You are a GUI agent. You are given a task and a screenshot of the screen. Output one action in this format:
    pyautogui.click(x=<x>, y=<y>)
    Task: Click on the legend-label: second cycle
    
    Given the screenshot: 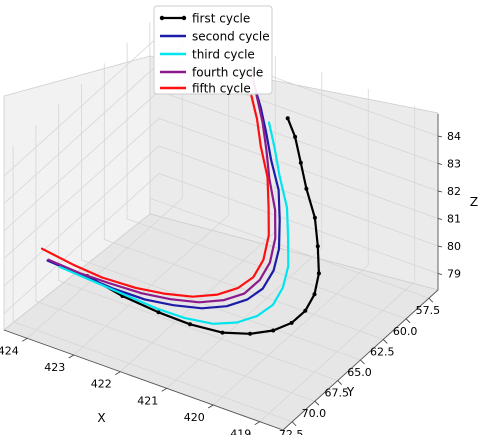 What is the action you would take?
    pyautogui.click(x=231, y=37)
    